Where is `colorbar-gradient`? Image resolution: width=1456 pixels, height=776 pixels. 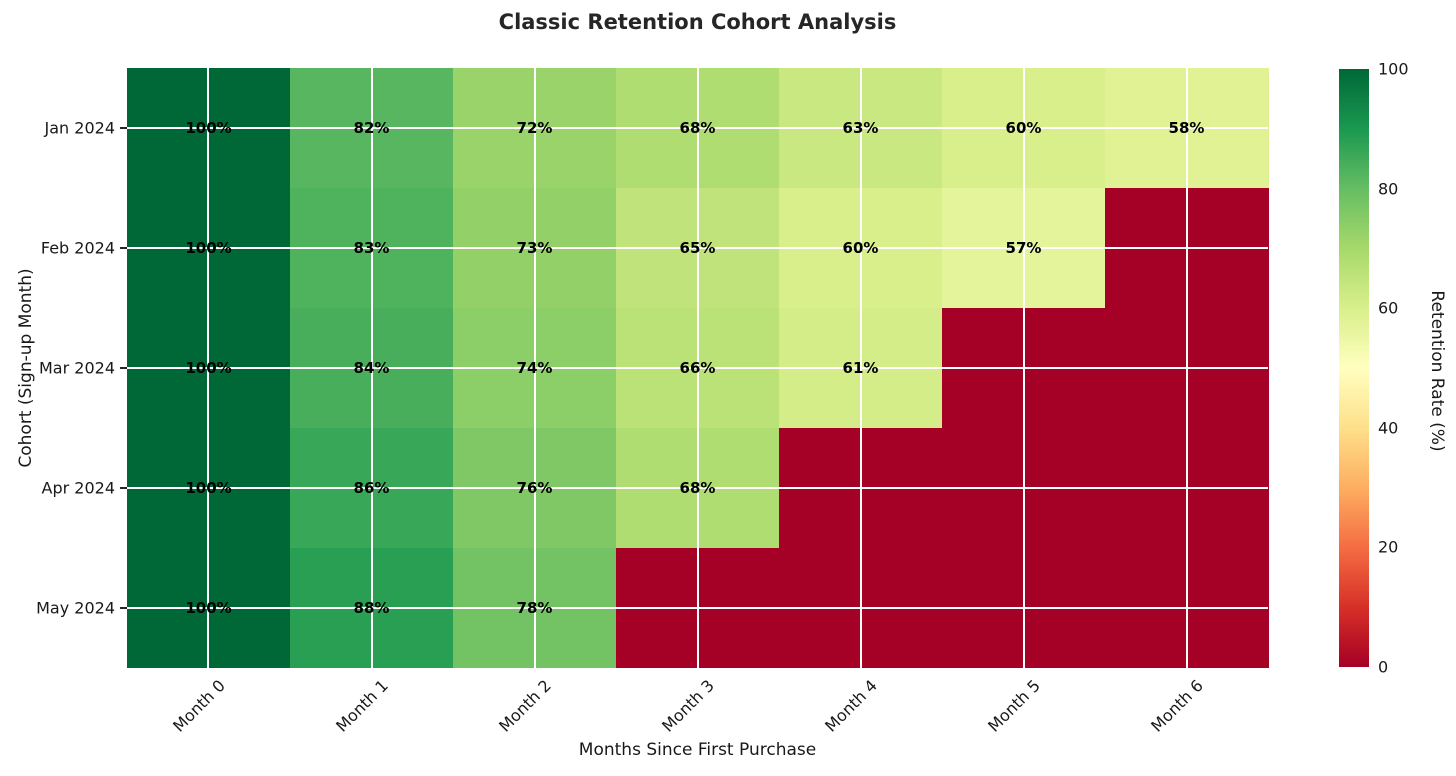
colorbar-gradient is located at coordinates (1354, 368).